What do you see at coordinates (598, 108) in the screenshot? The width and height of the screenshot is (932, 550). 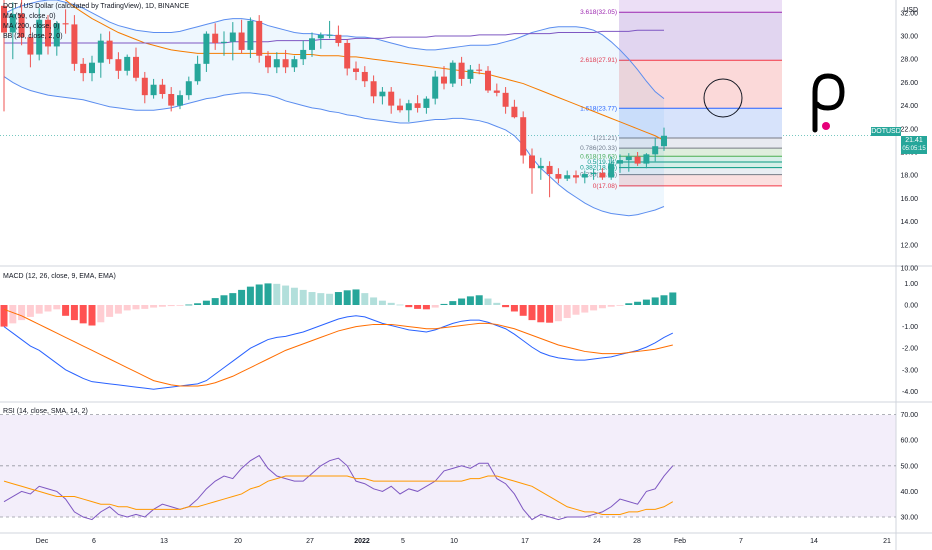 I see `fib-level-label: 1.618(23.77)` at bounding box center [598, 108].